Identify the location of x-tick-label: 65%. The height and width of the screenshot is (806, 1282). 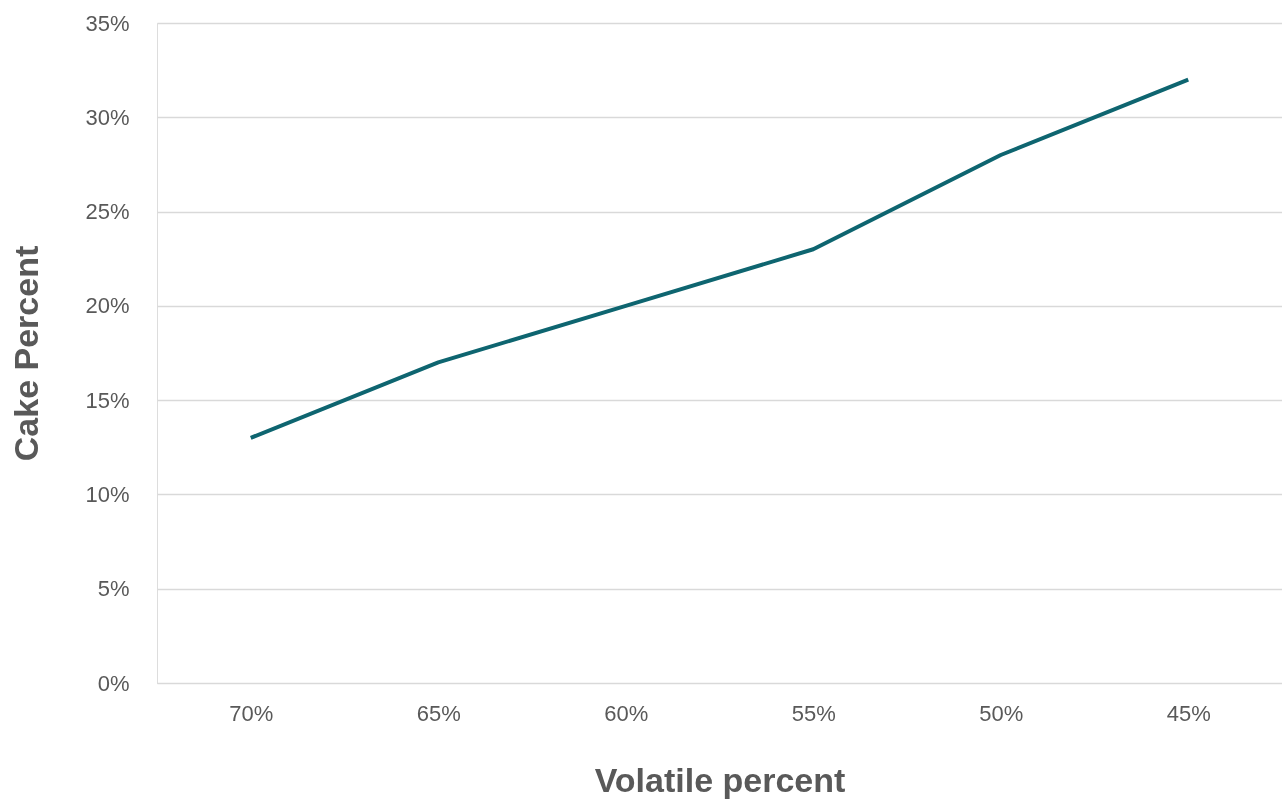
(438, 713).